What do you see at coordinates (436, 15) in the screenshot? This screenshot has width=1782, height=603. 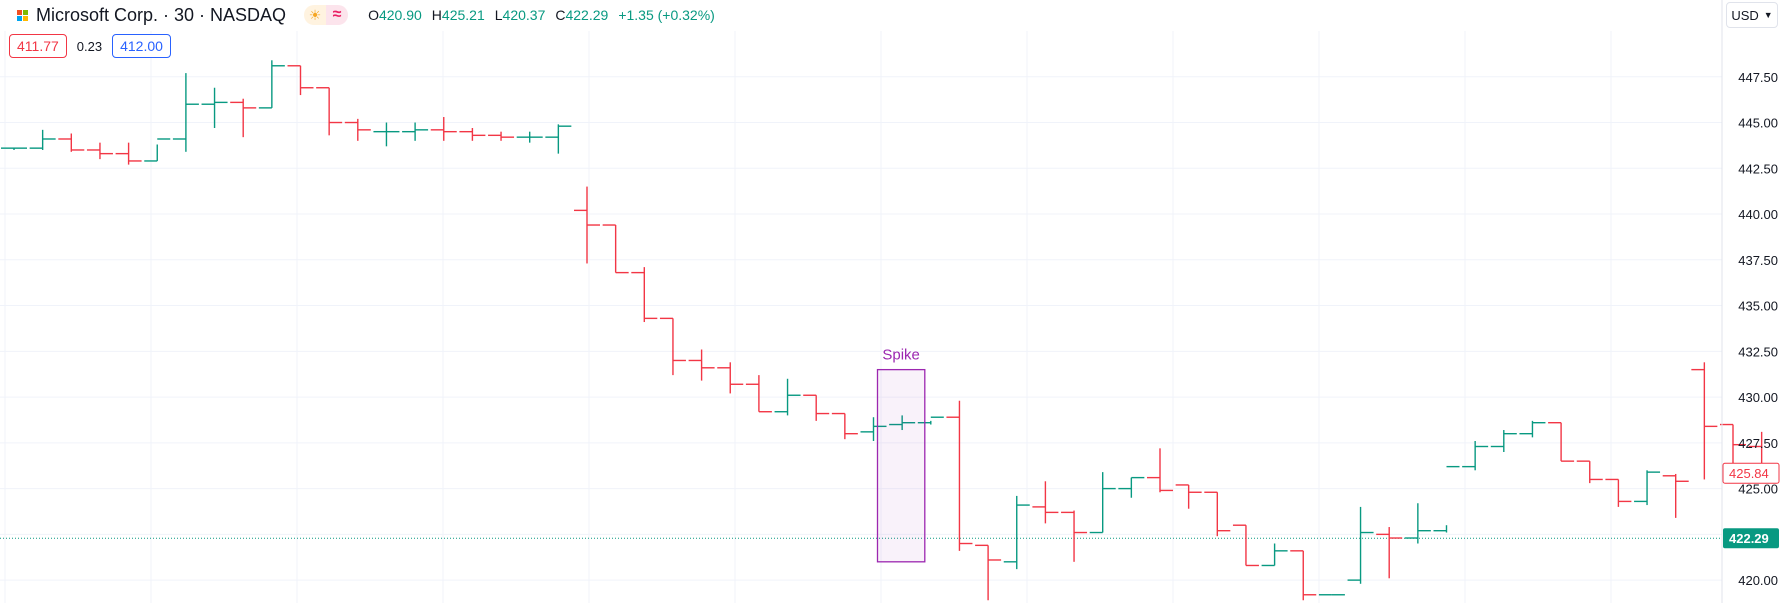 I see `high-label: H` at bounding box center [436, 15].